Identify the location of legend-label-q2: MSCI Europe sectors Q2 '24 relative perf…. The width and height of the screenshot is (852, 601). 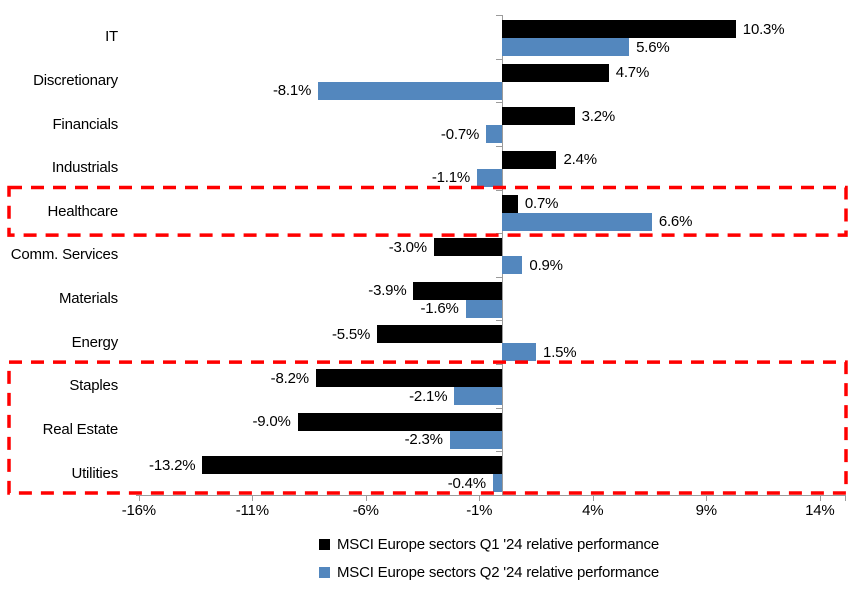
(498, 572).